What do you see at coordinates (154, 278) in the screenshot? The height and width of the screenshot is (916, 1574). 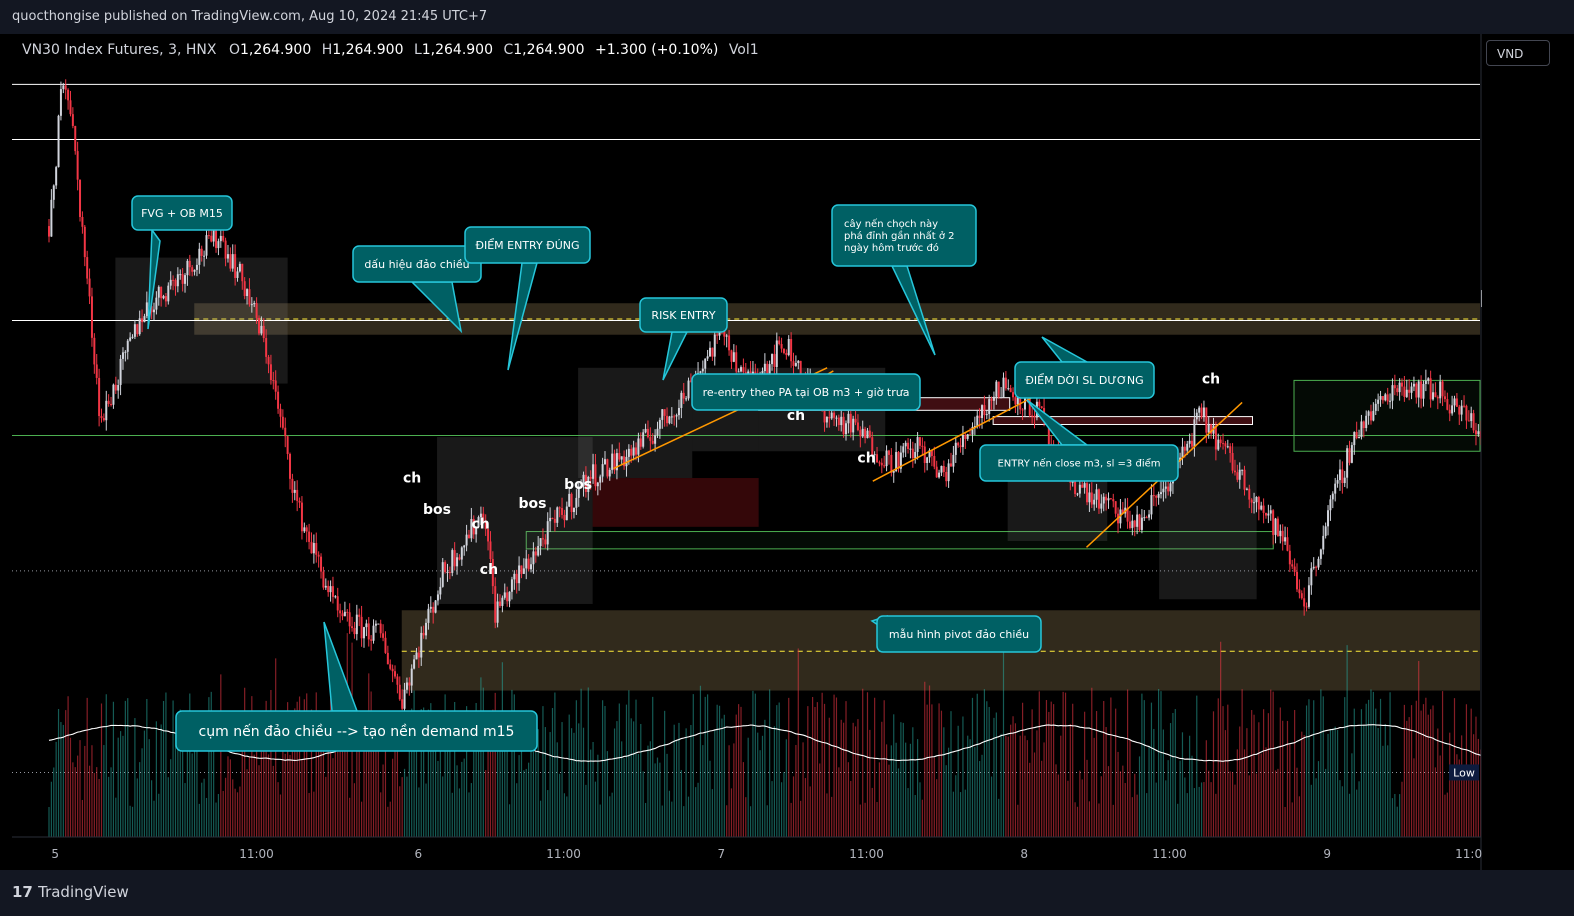 I see `callout-fvg-ob-m15-tail` at bounding box center [154, 278].